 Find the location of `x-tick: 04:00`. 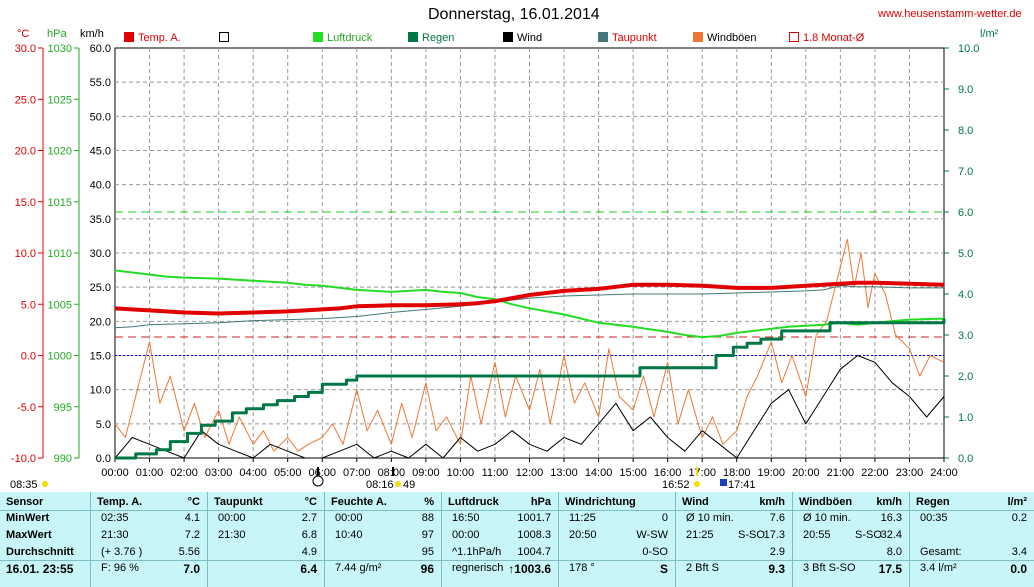

x-tick: 04:00 is located at coordinates (253, 473).